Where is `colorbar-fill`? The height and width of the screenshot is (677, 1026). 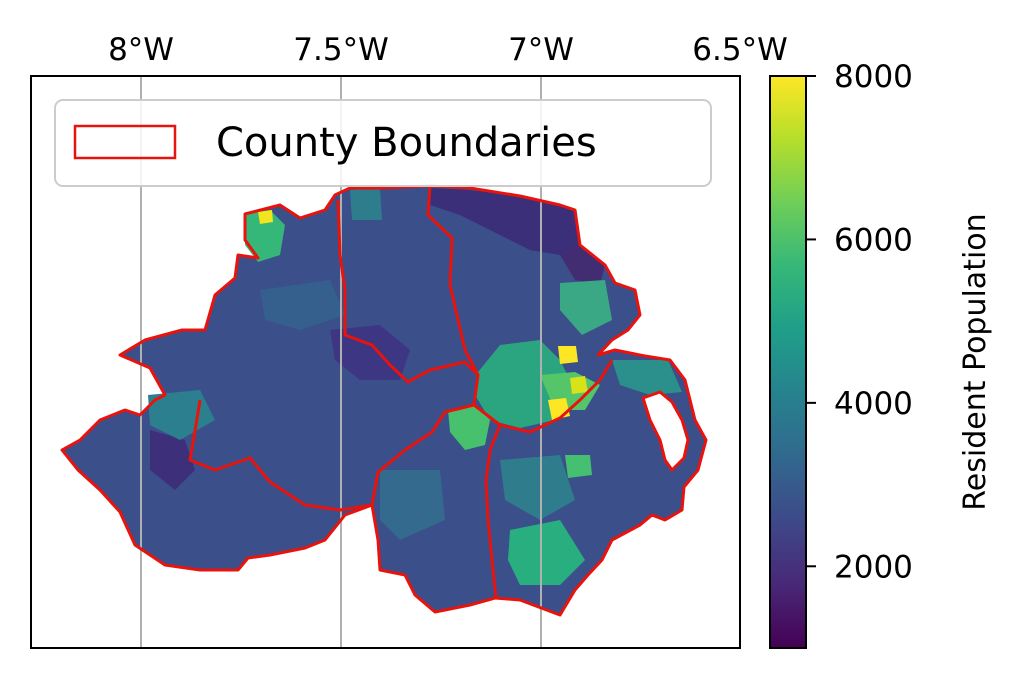
colorbar-fill is located at coordinates (788, 362).